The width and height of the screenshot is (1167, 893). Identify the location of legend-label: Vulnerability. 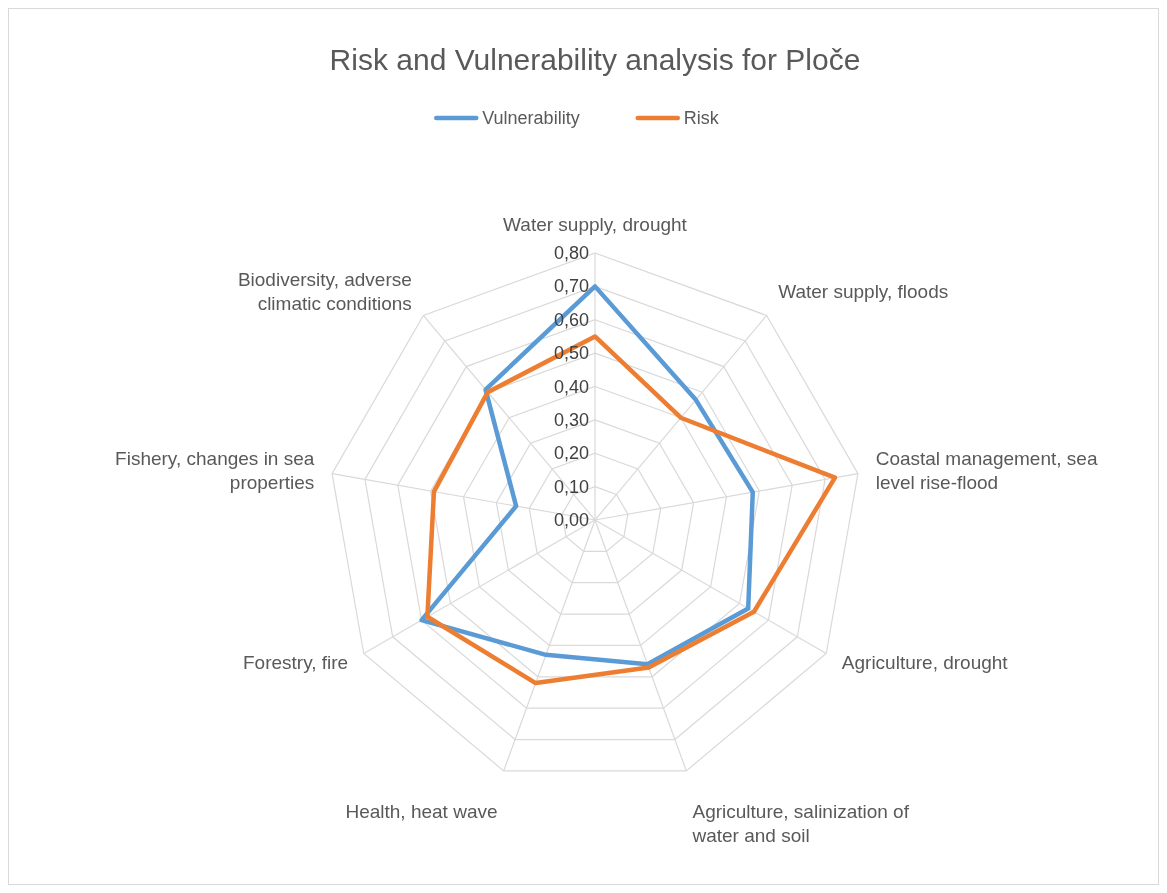
(531, 118).